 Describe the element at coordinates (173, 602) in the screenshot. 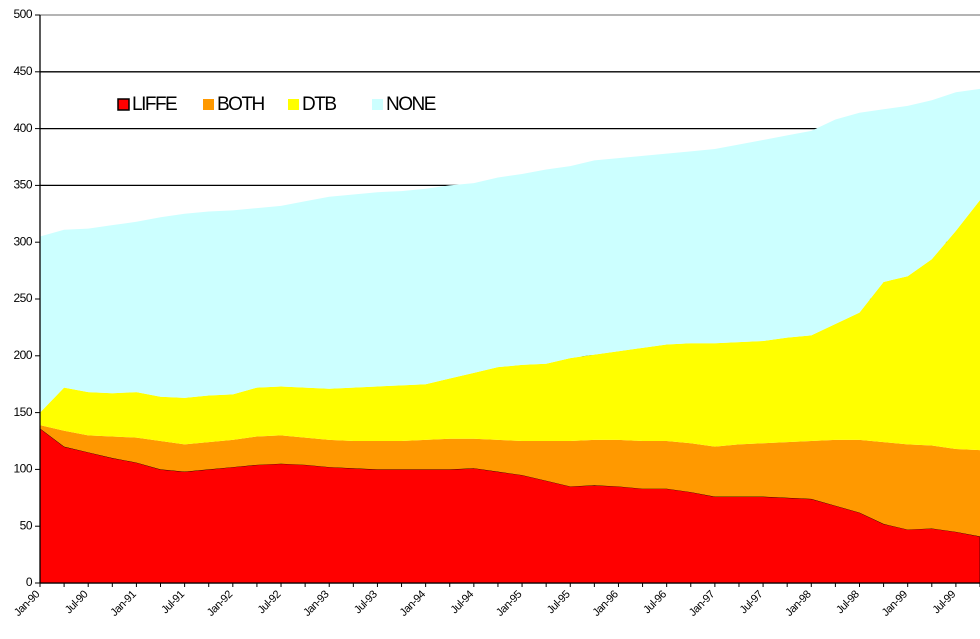

I see `x-tick-label: Jul-91` at that location.